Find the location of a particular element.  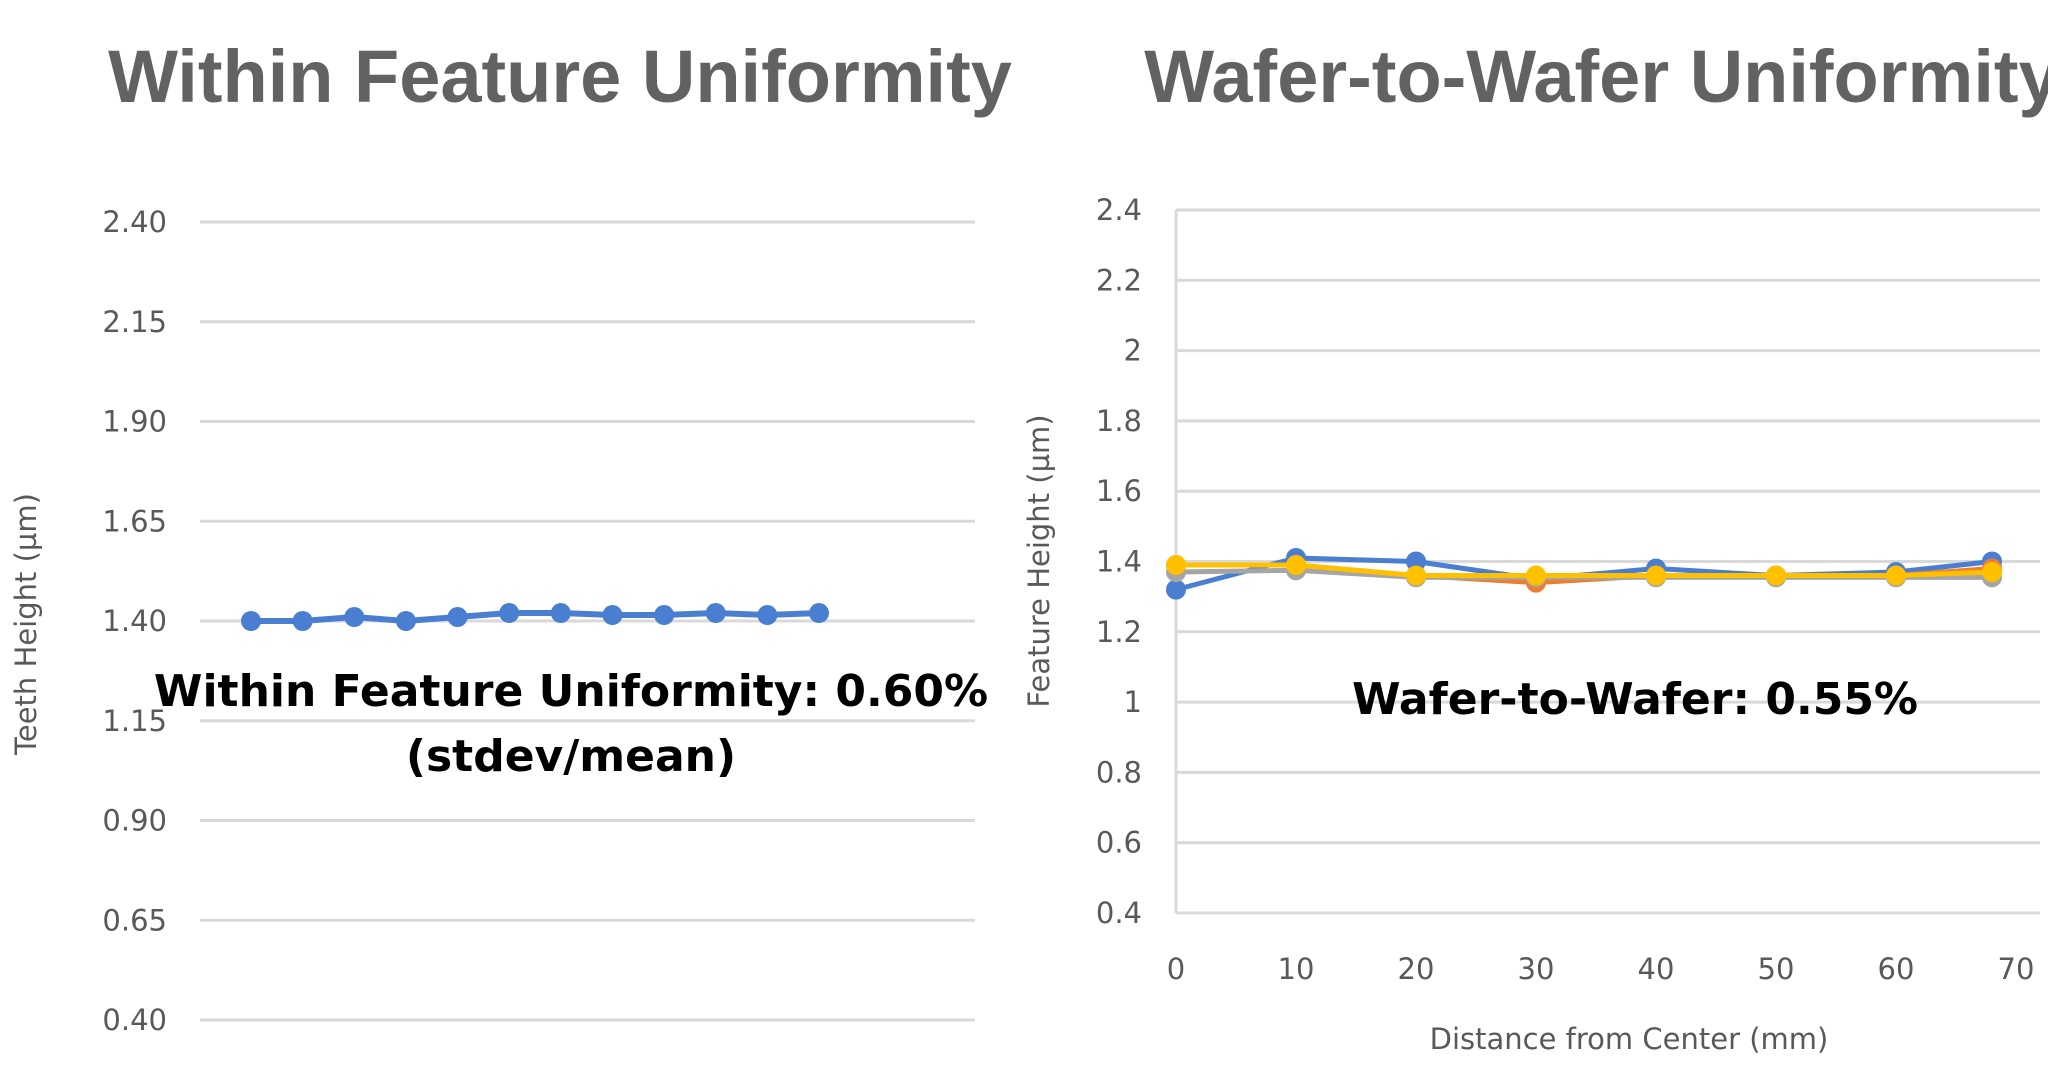

y-tick-label: 1.90 is located at coordinates (134, 422).